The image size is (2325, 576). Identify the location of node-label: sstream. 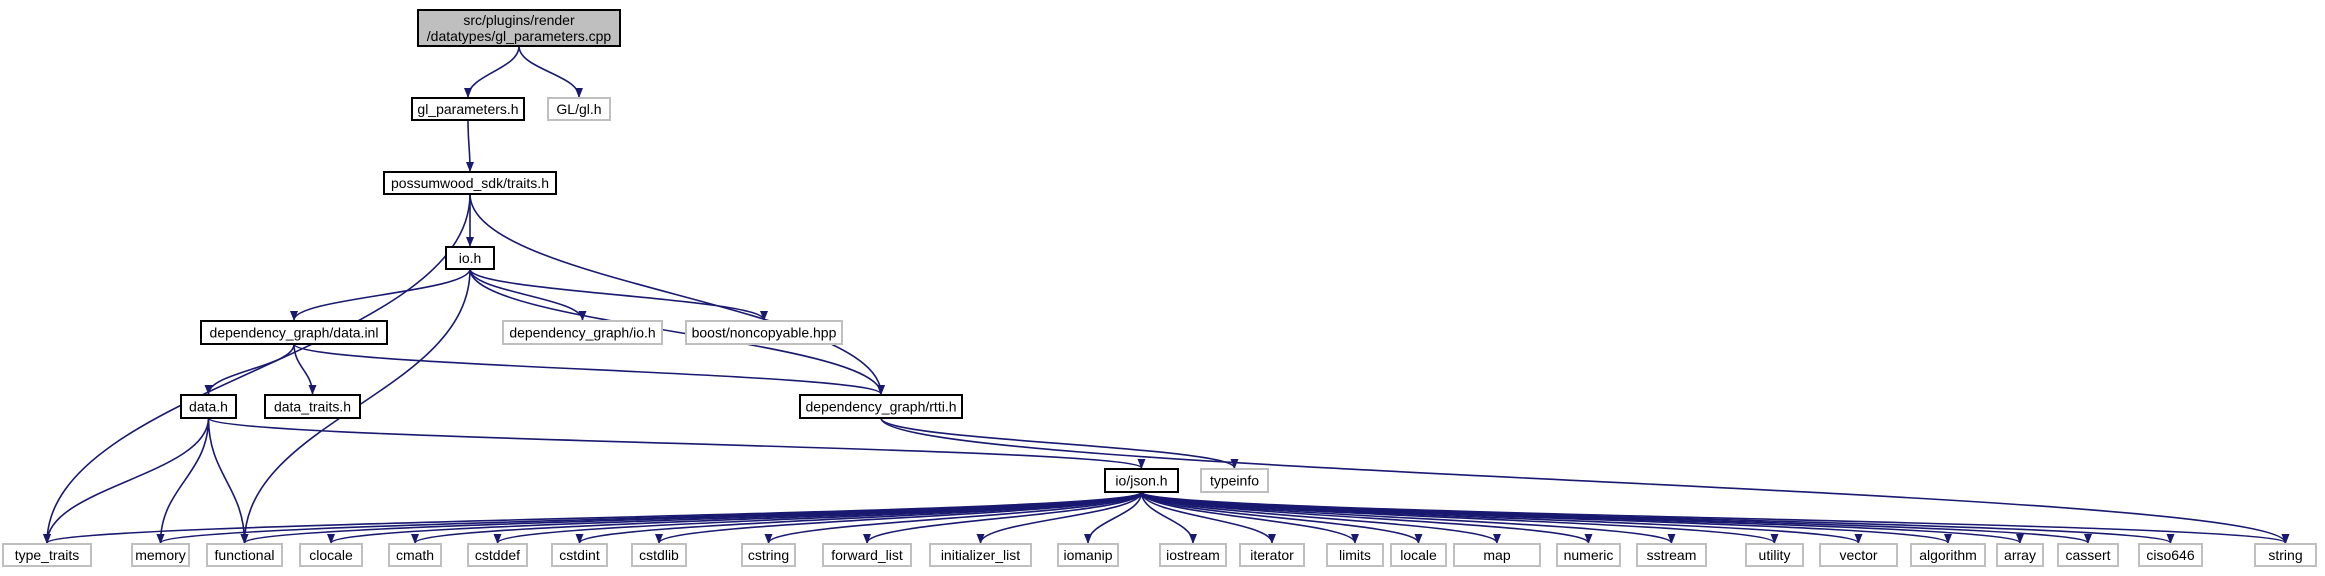
(1672, 555).